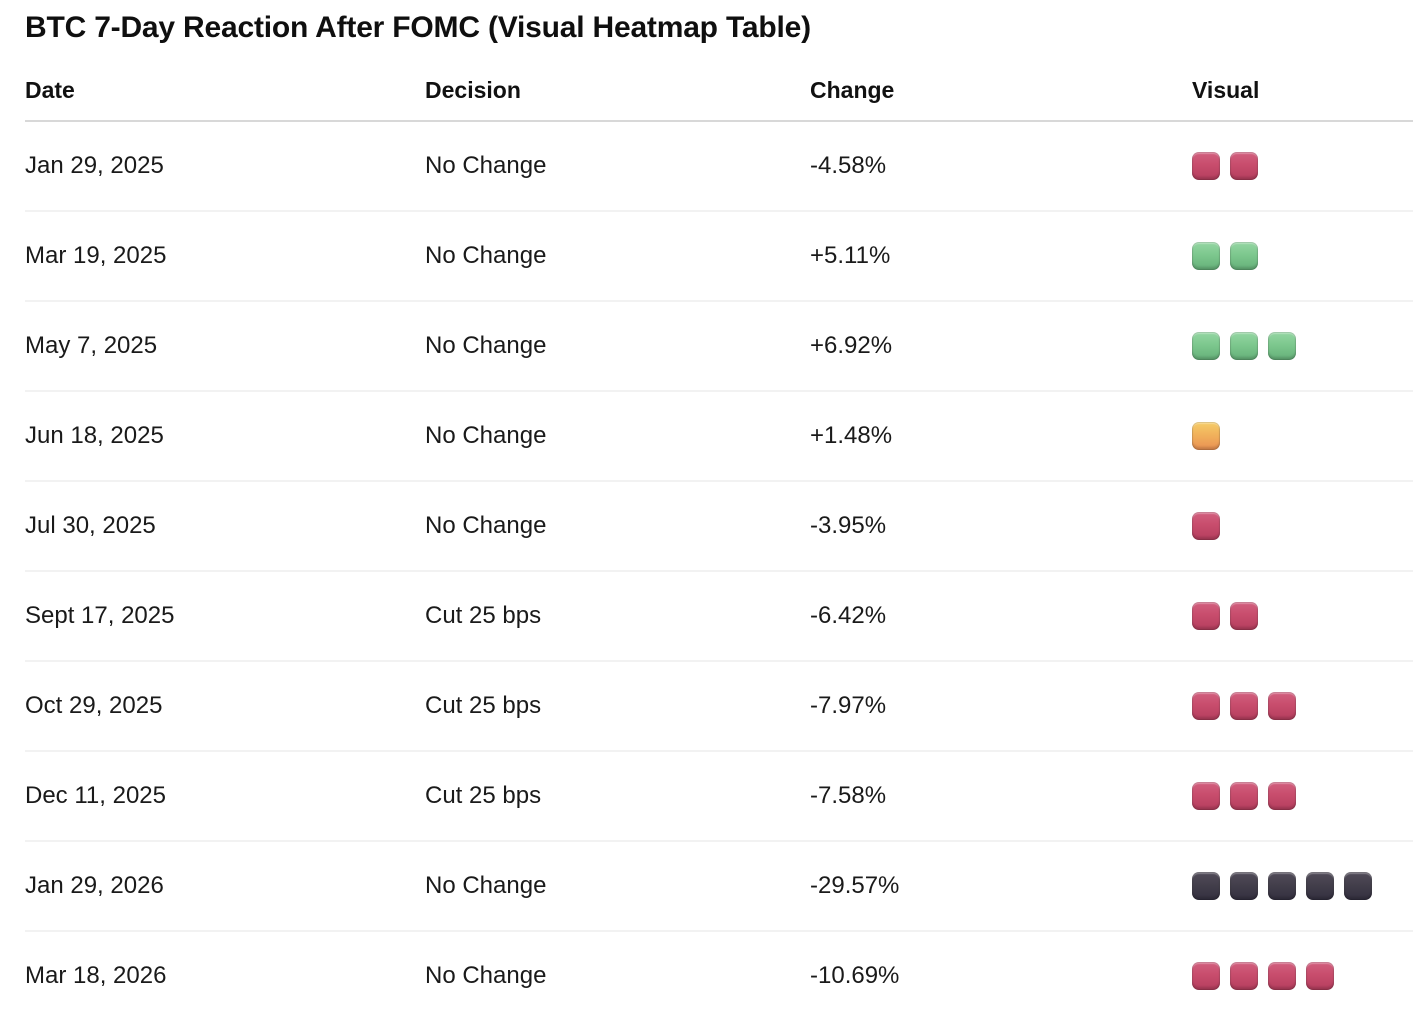  What do you see at coordinates (855, 975) in the screenshot?
I see `change-cell: -10.69%` at bounding box center [855, 975].